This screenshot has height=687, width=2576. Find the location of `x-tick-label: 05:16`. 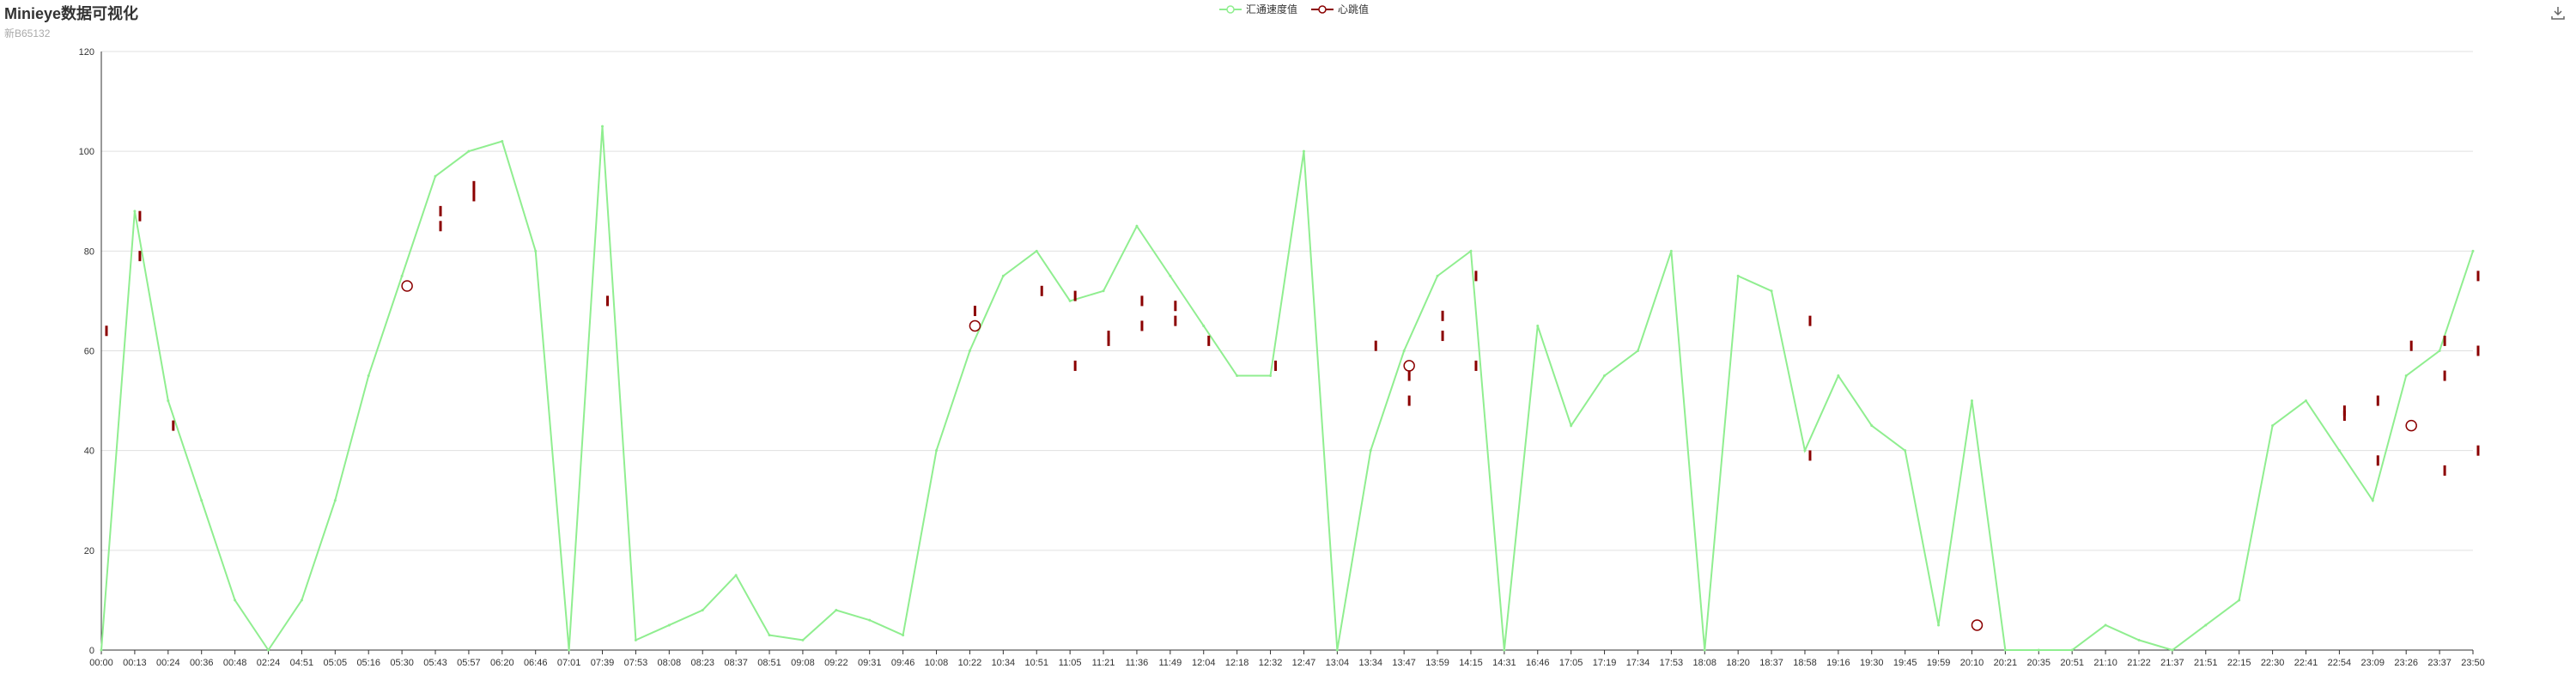

x-tick-label: 05:16 is located at coordinates (368, 663).